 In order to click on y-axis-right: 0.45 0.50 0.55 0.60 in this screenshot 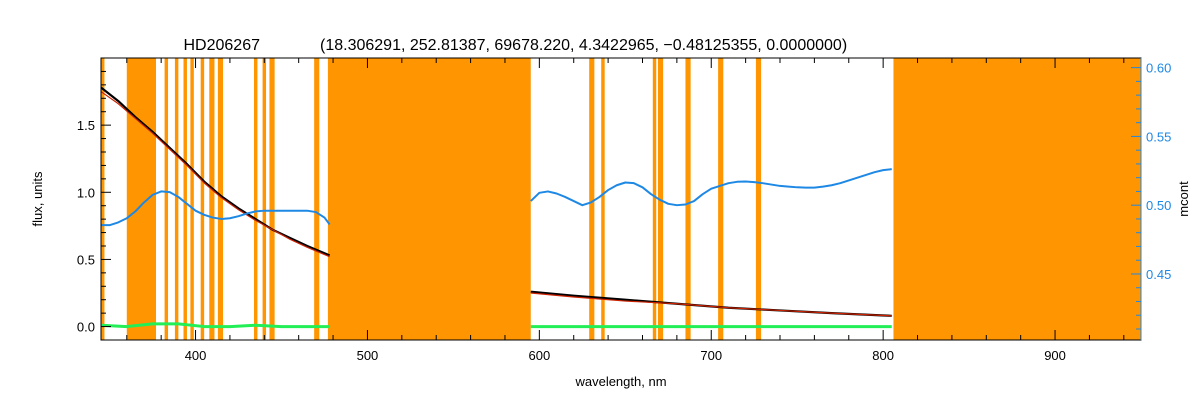, I will do `click(1151, 199)`.